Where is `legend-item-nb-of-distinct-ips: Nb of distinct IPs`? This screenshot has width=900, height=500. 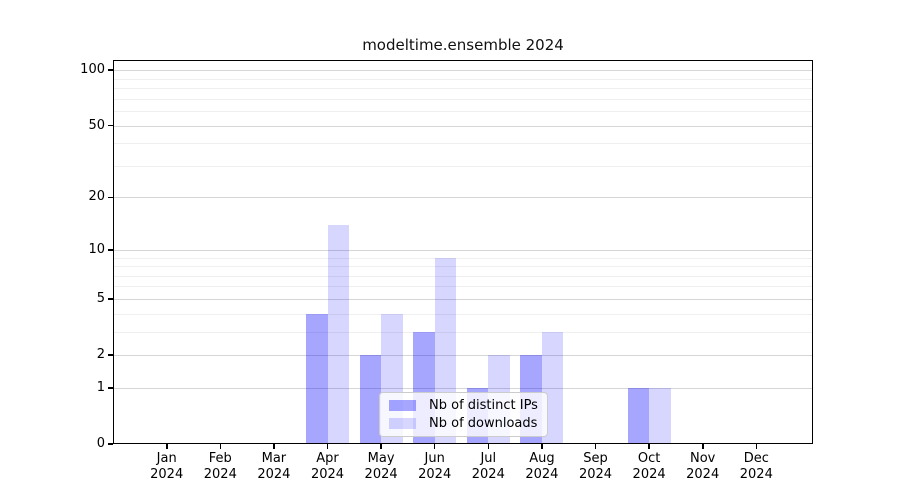 legend-item-nb-of-distinct-ips: Nb of distinct IPs is located at coordinates (463, 405).